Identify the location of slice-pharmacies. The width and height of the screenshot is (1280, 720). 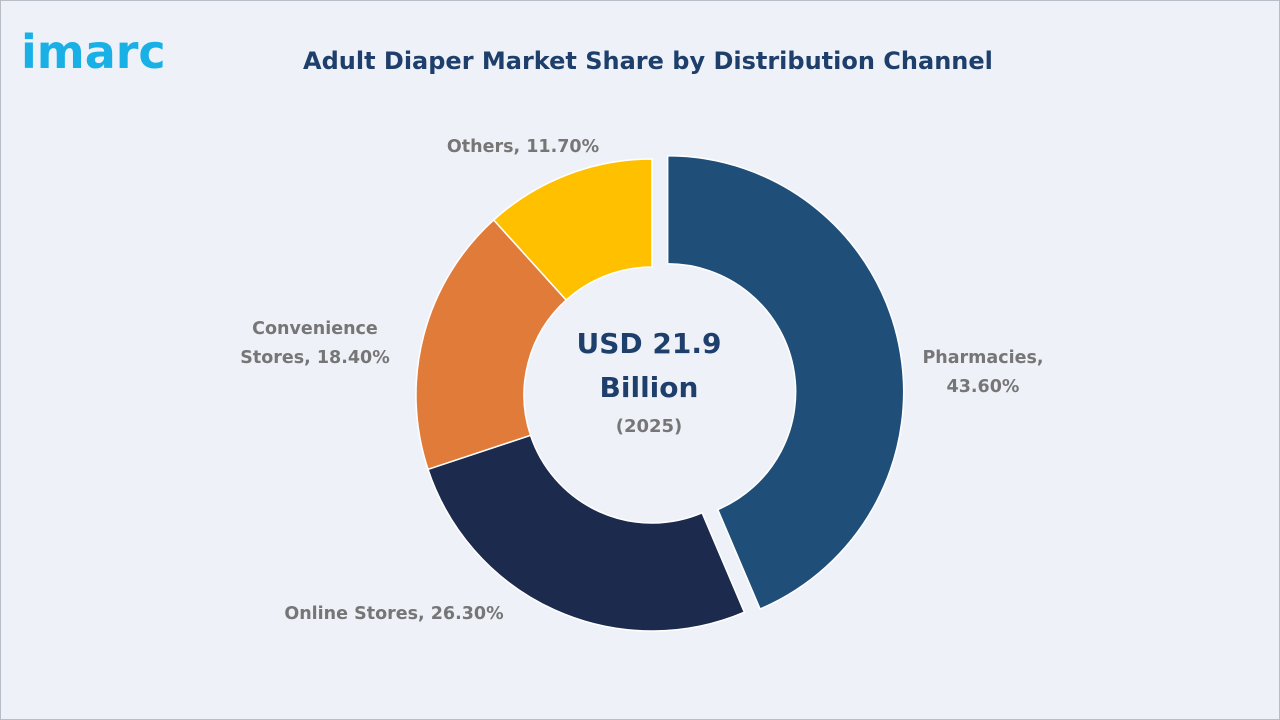
(785, 382).